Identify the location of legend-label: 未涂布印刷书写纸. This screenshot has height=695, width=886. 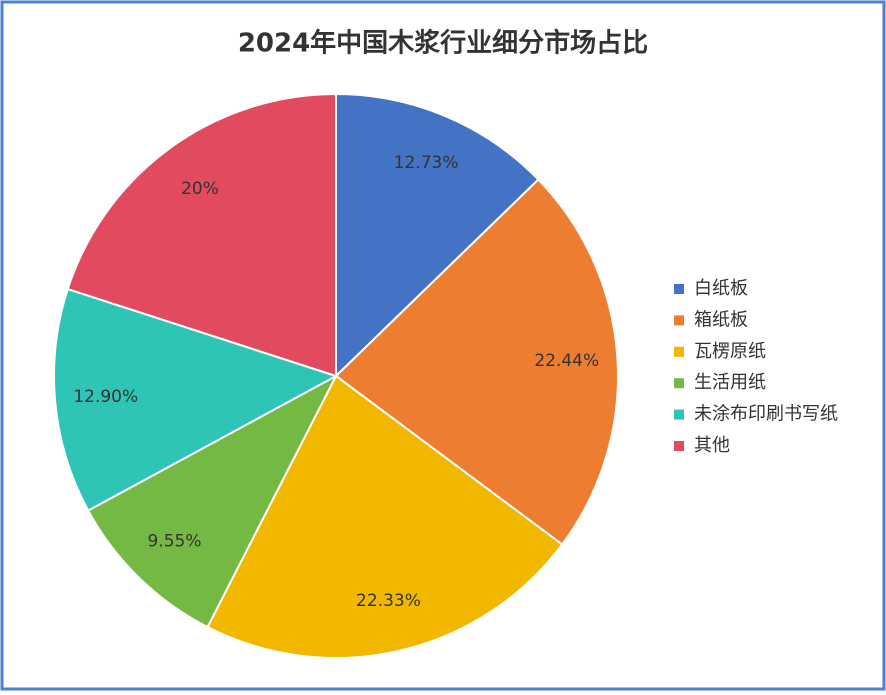
(766, 414).